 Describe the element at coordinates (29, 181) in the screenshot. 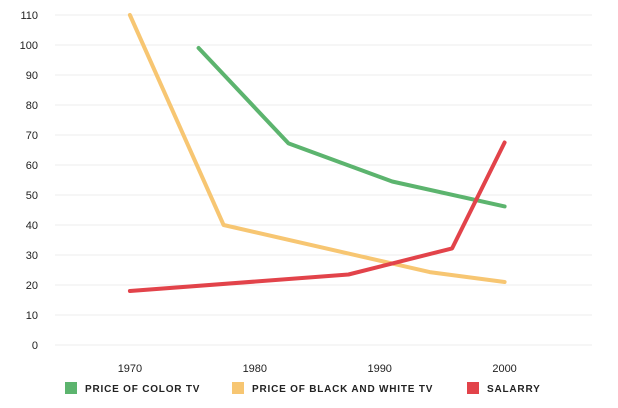

I see `y-axis-ticks: 0 10 20 30 40 50 60 70 80 90 100 110` at that location.